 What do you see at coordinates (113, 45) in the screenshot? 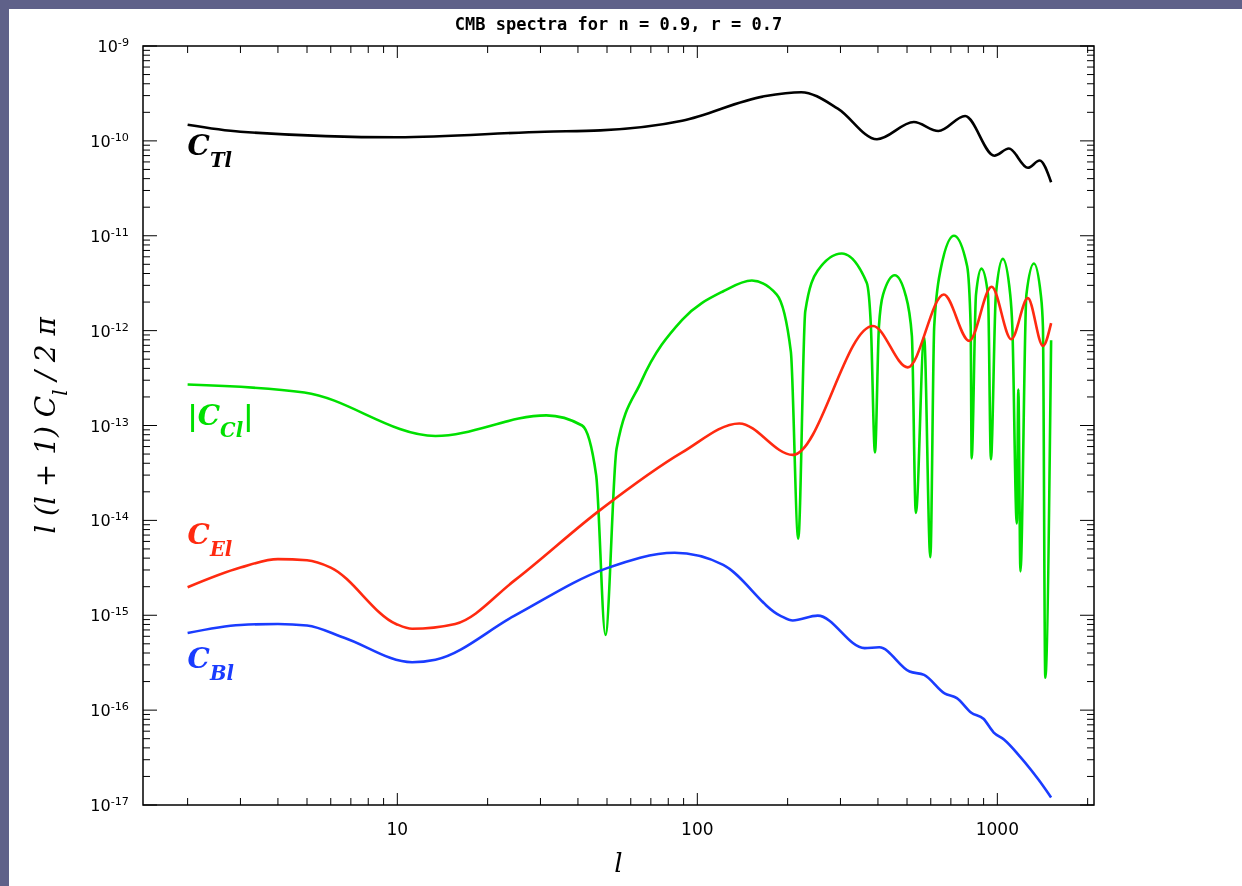
I see `y-tick-label: 10$^{-9}$` at bounding box center [113, 45].